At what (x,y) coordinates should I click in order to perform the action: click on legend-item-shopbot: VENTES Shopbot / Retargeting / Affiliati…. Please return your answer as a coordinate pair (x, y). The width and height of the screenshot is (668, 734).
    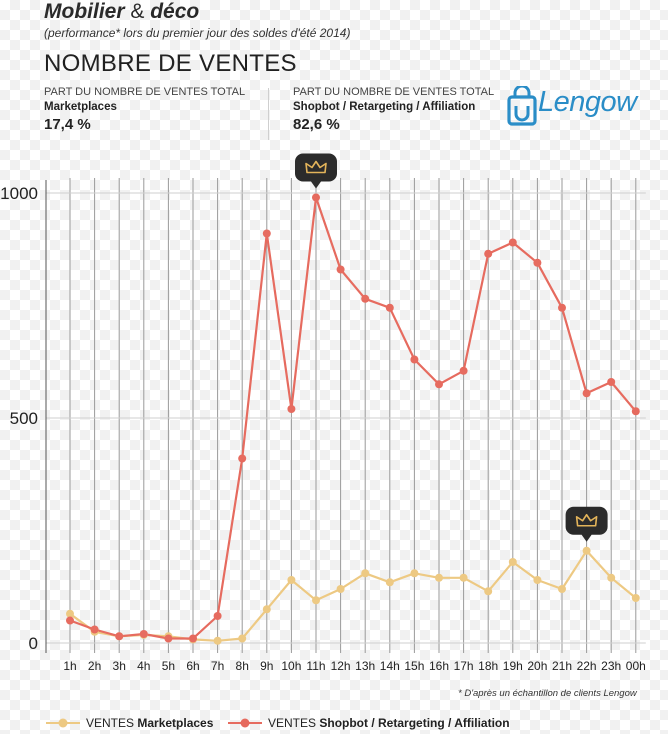
    Looking at the image, I should click on (369, 723).